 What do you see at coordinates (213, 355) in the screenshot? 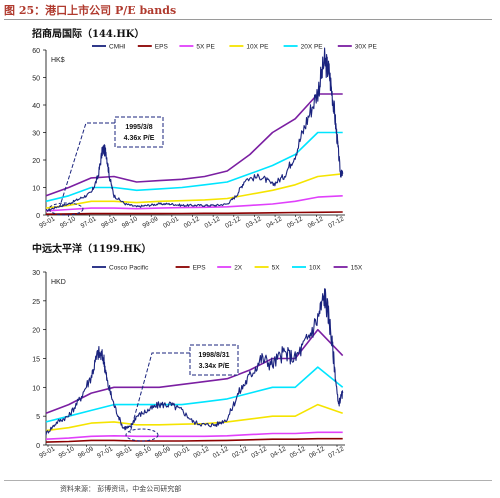
I see `annotation-date: 1998/8/31` at bounding box center [213, 355].